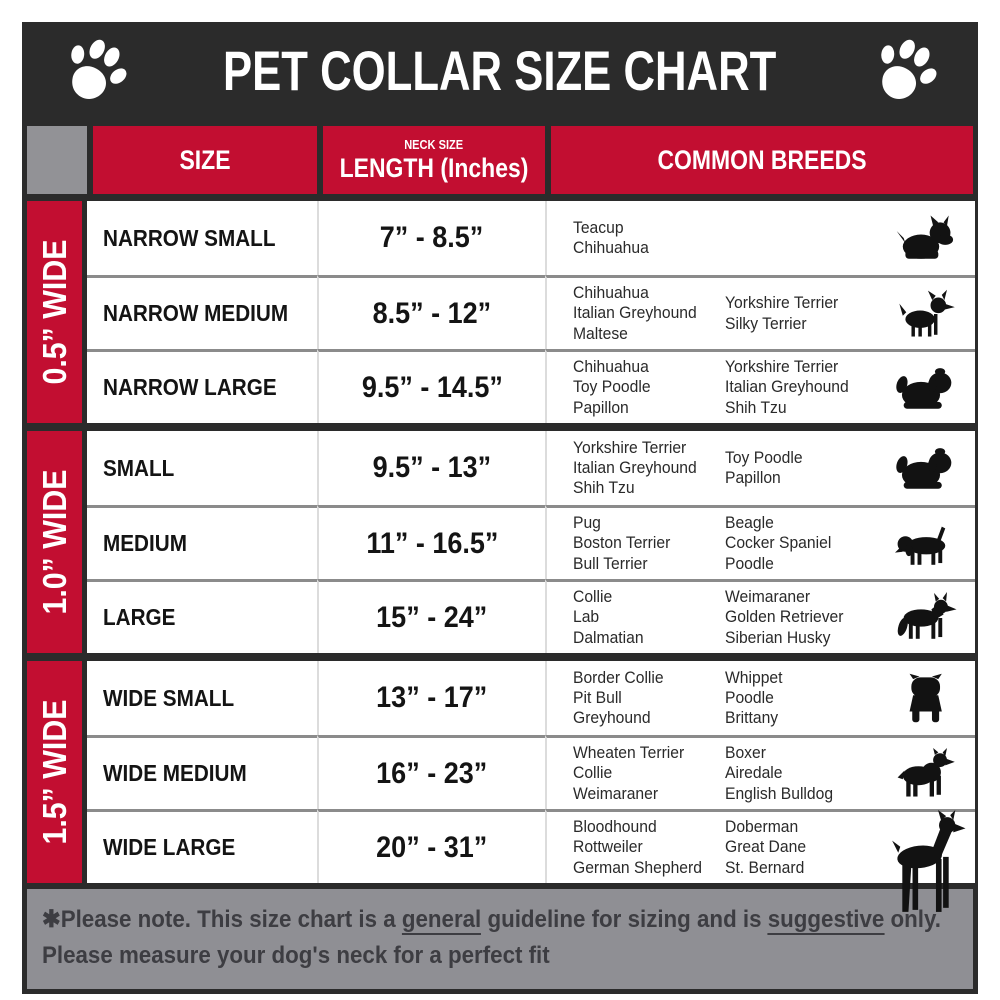  What do you see at coordinates (202, 238) in the screenshot?
I see `size-cell: NARROW SMALL` at bounding box center [202, 238].